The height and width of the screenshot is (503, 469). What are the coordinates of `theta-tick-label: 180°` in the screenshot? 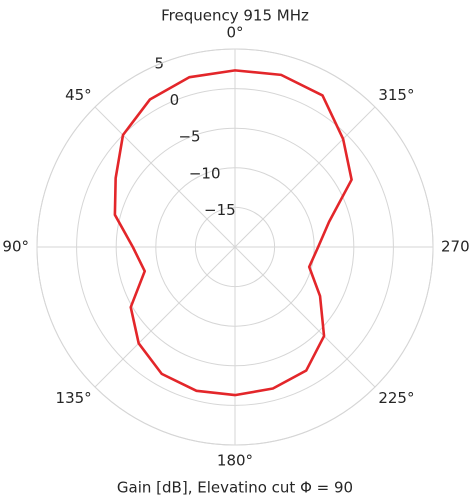 It's located at (235, 461).